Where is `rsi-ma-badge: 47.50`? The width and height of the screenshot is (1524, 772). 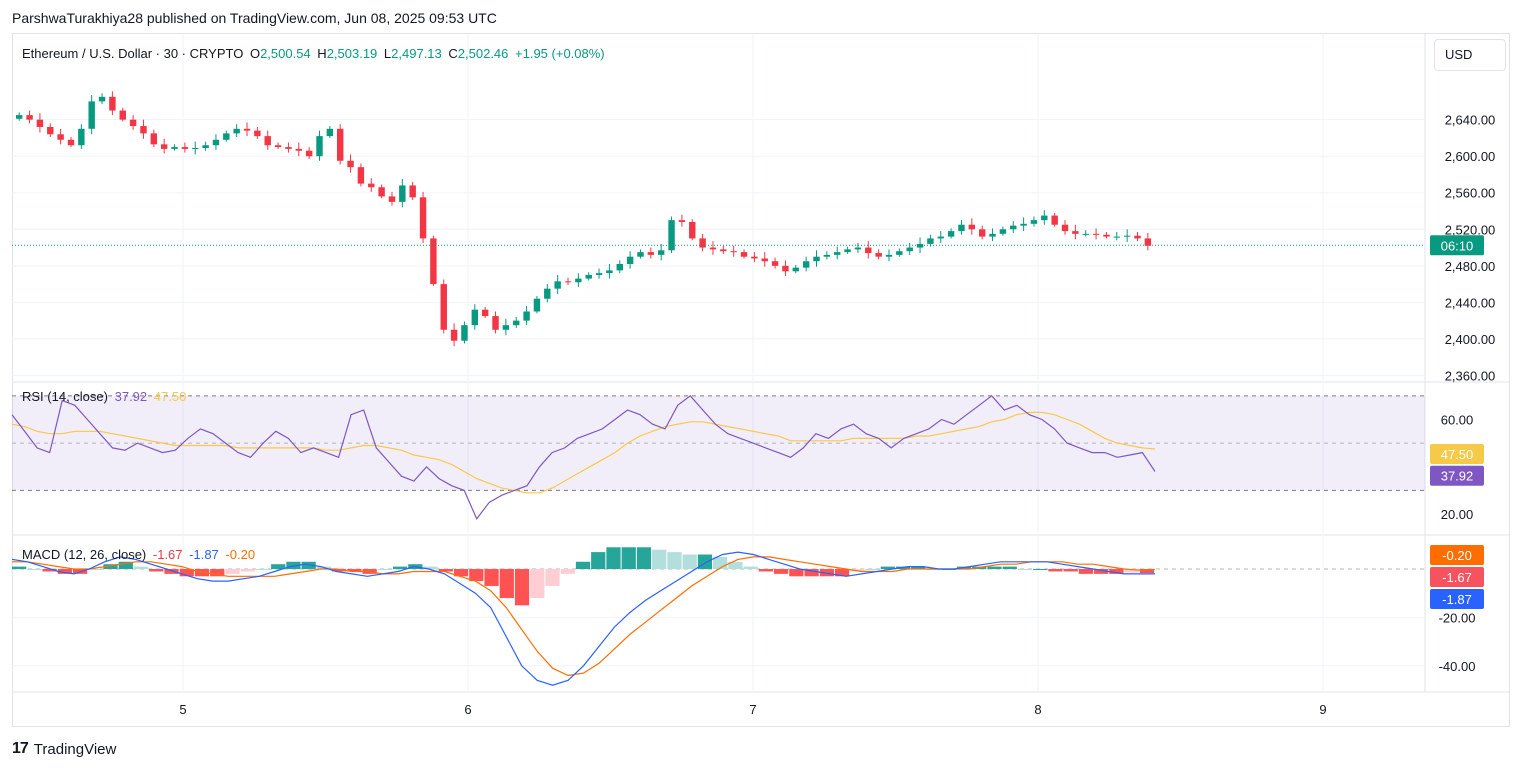 rsi-ma-badge: 47.50 is located at coordinates (1457, 454).